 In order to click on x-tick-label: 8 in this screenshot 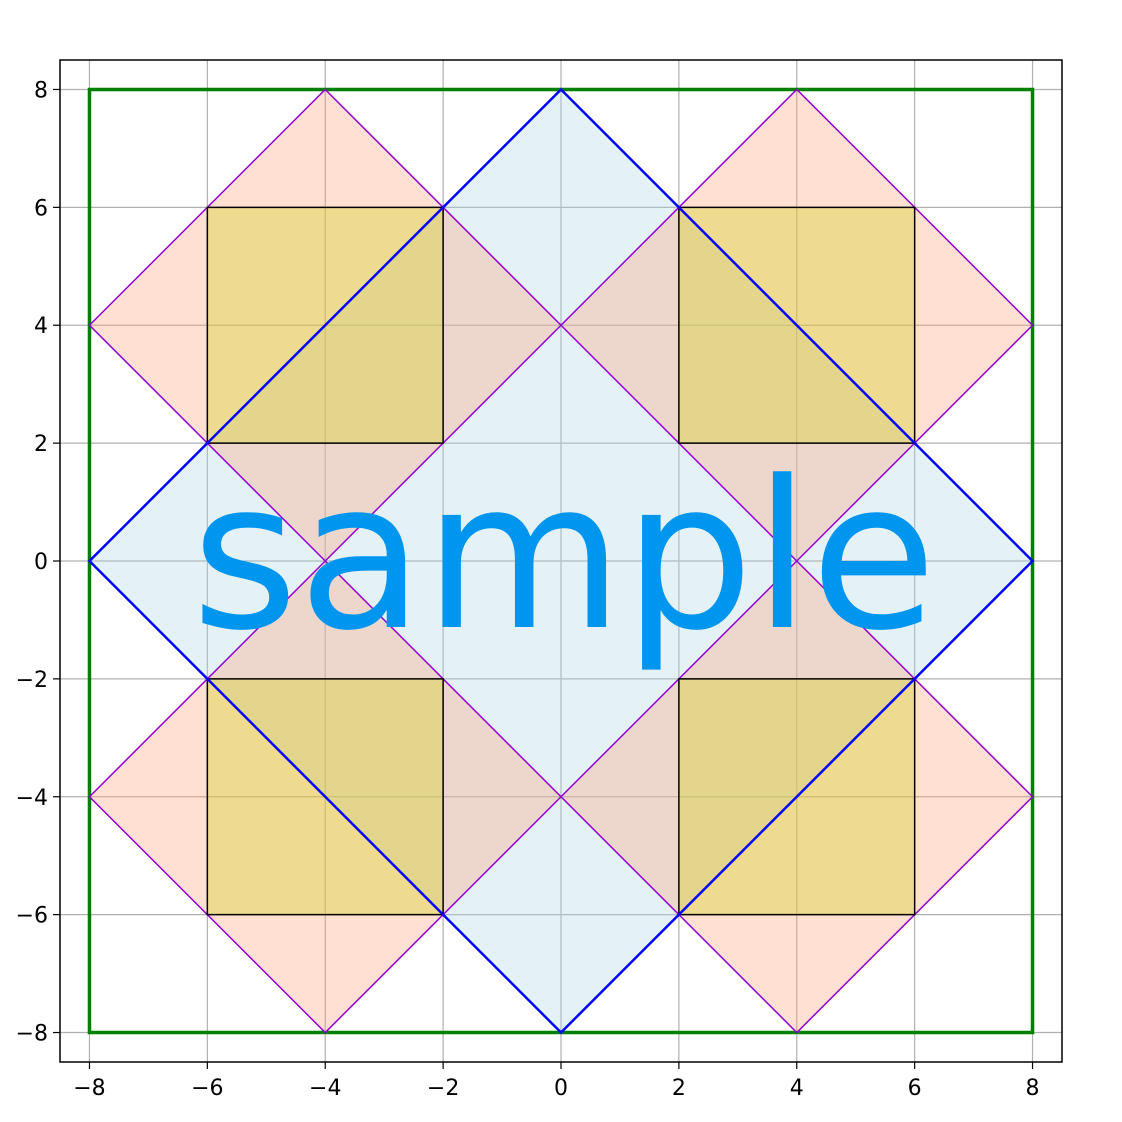, I will do `click(1033, 1088)`.